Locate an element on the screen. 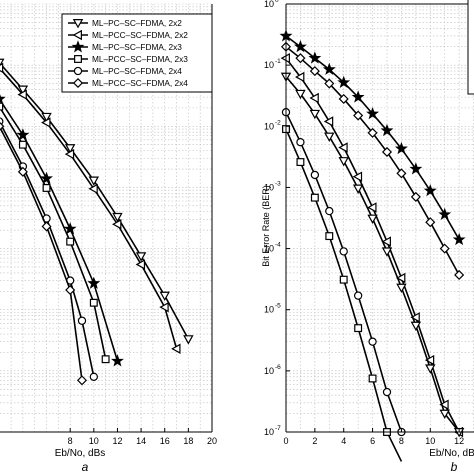 Image resolution: width=474 pixels, height=474 pixels. x-tick-label: 8 is located at coordinates (401, 441).